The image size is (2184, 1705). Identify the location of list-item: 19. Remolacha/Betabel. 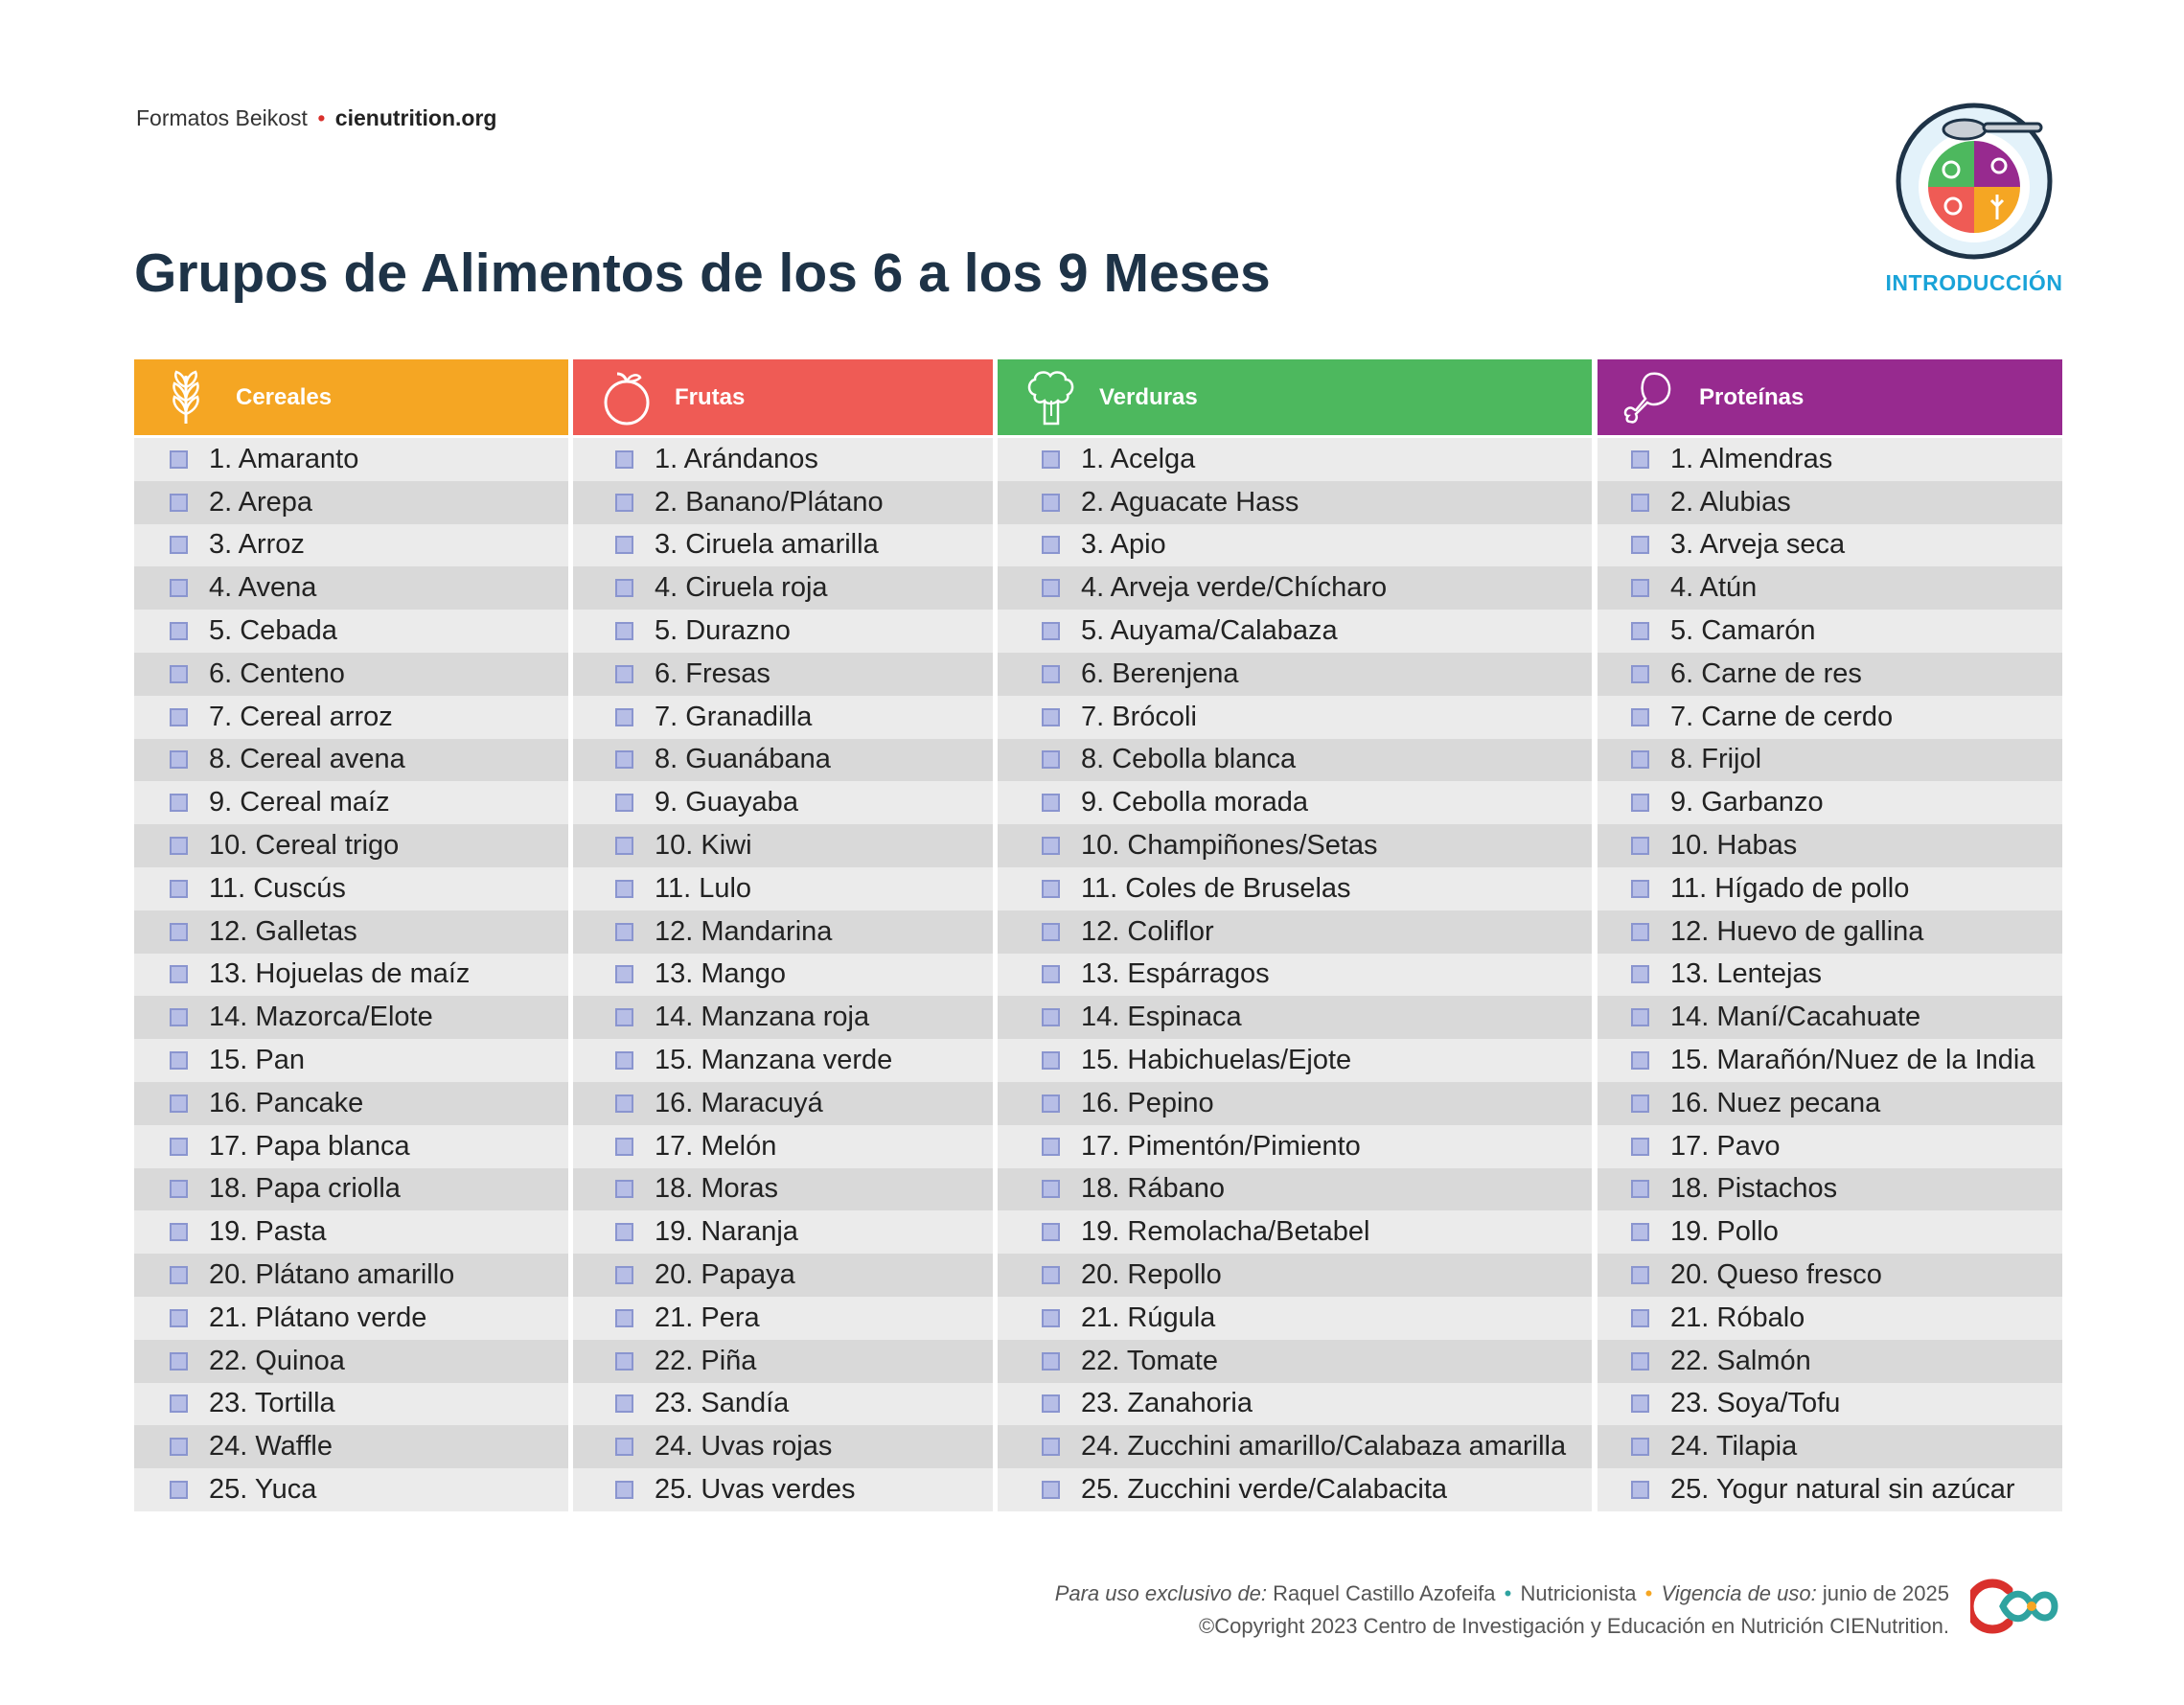
(1295, 1232).